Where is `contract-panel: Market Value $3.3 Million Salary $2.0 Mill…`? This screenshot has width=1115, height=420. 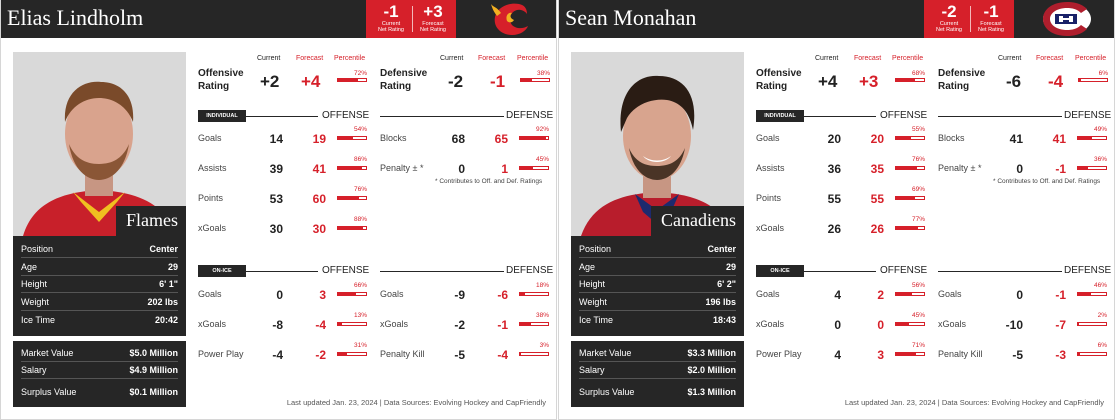 contract-panel: Market Value $3.3 Million Salary $2.0 Mill… is located at coordinates (657, 374).